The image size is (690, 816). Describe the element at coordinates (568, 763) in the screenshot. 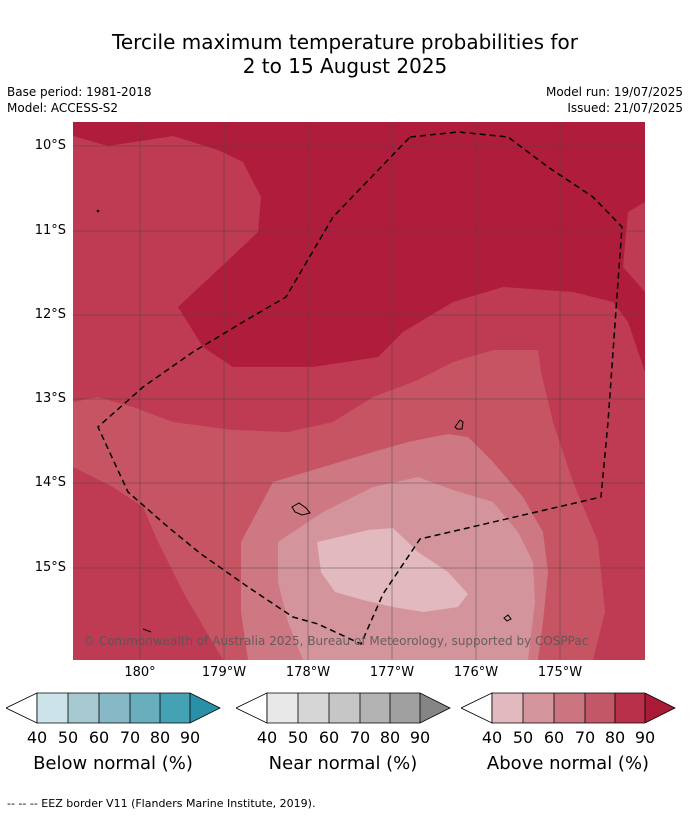

I see `legend-title-above: Above normal (%)` at that location.